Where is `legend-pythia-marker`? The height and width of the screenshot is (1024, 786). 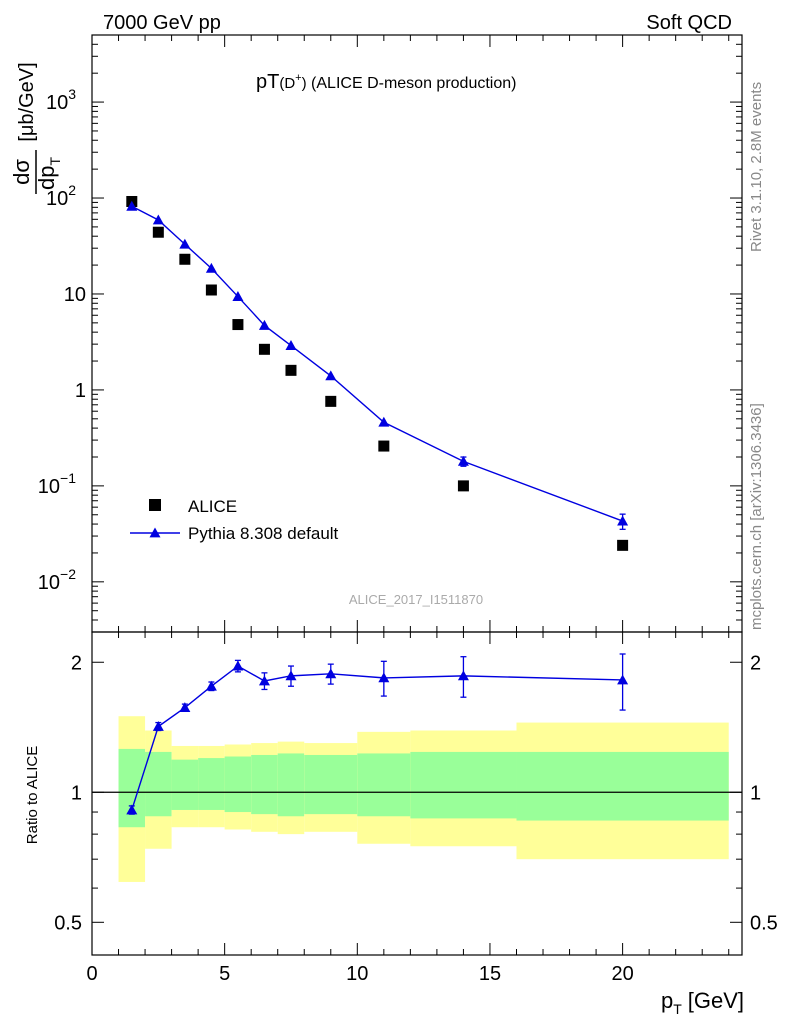
legend-pythia-marker is located at coordinates (155, 532).